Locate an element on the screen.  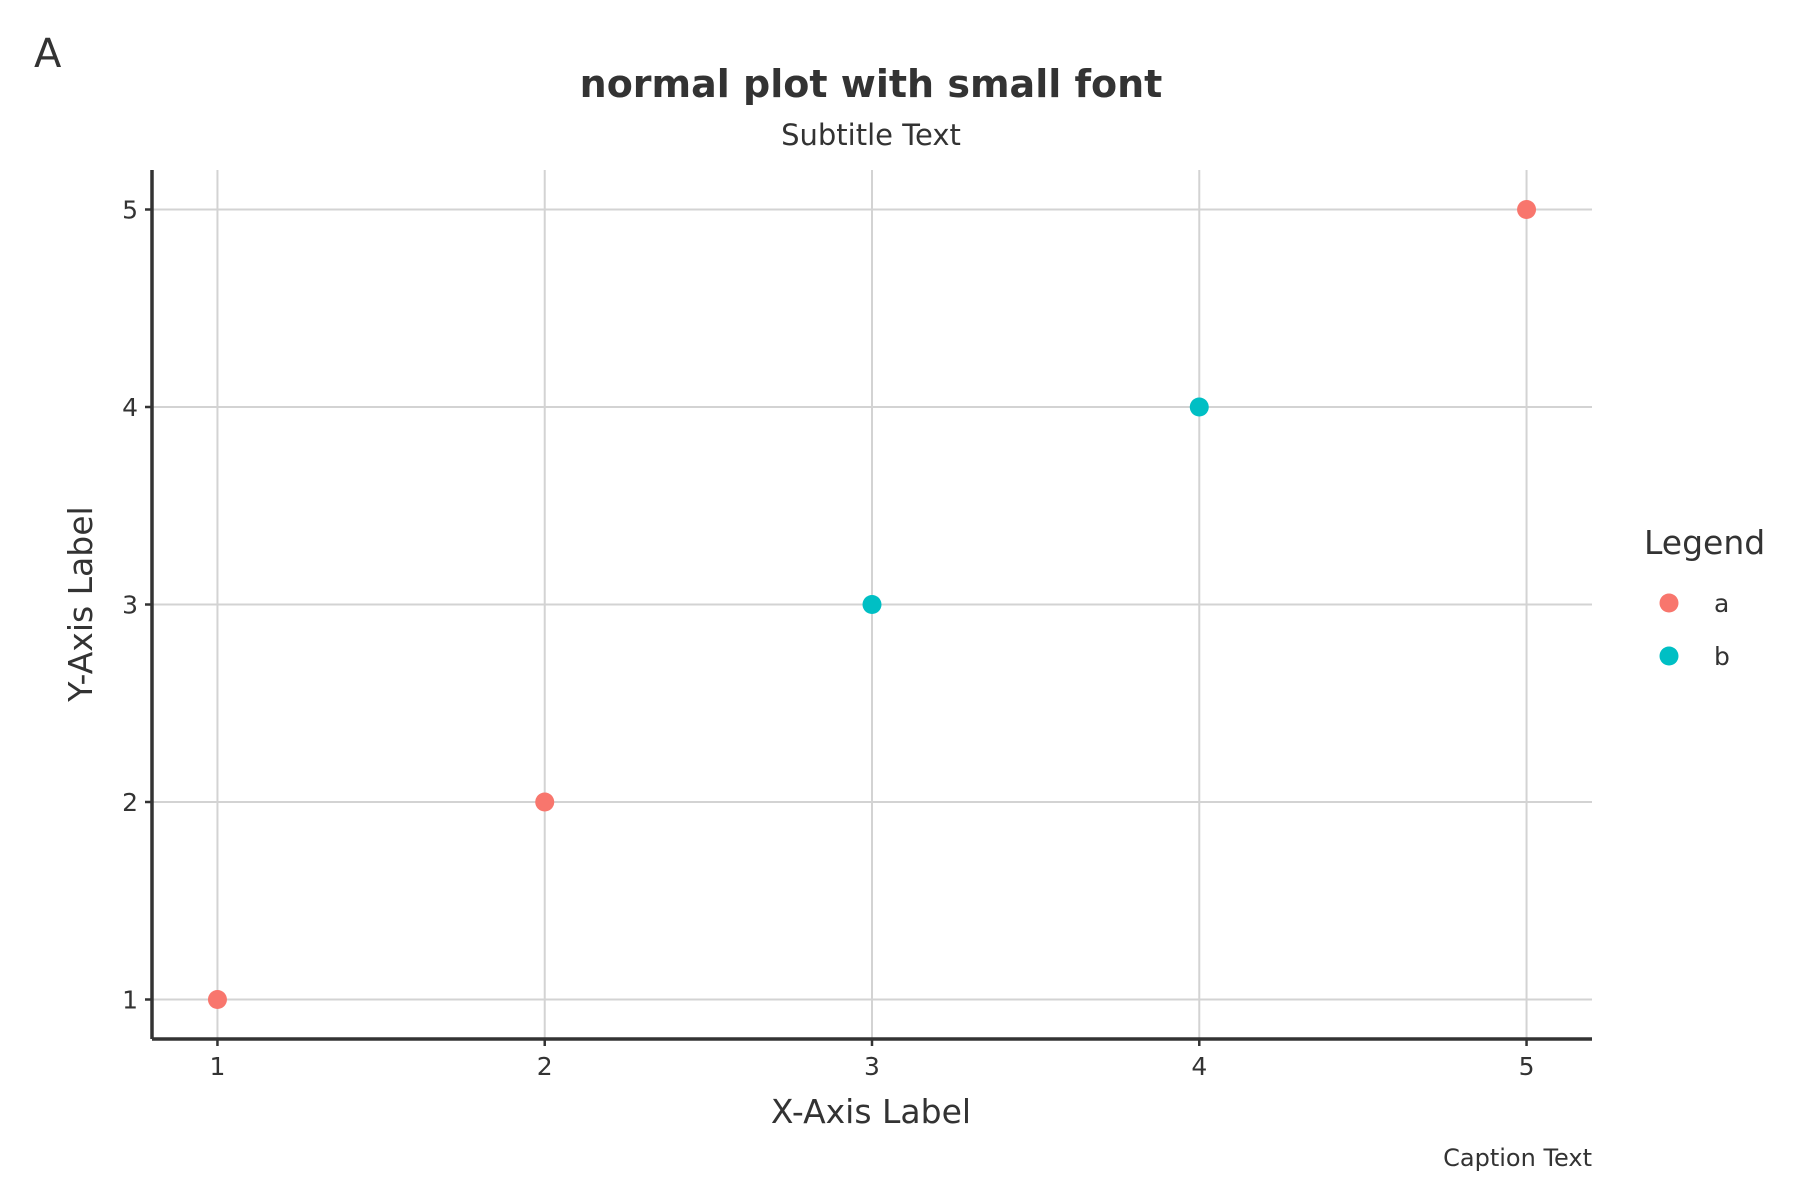
legend-label-a: a is located at coordinates (1721, 603).